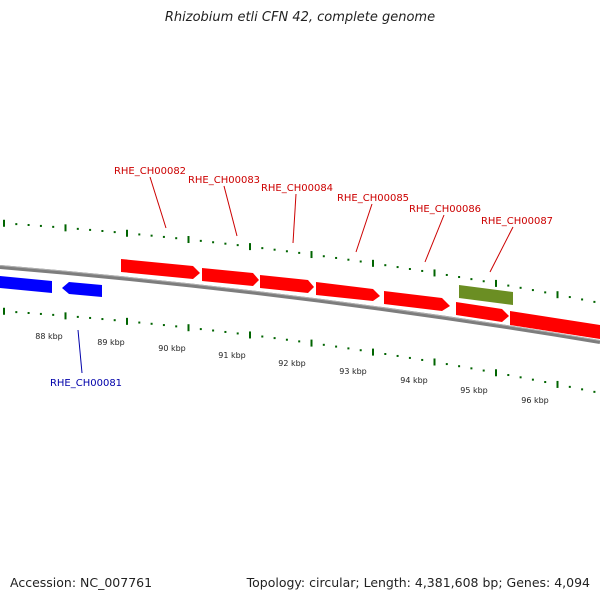 The height and width of the screenshot is (600, 600). I want to click on outer-tick-ring, so click(299, 261).